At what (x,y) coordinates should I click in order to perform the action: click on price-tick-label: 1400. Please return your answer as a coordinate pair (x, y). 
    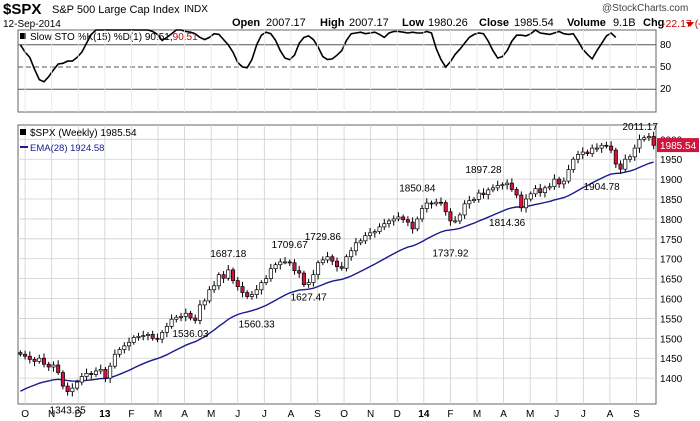
    Looking at the image, I should click on (671, 379).